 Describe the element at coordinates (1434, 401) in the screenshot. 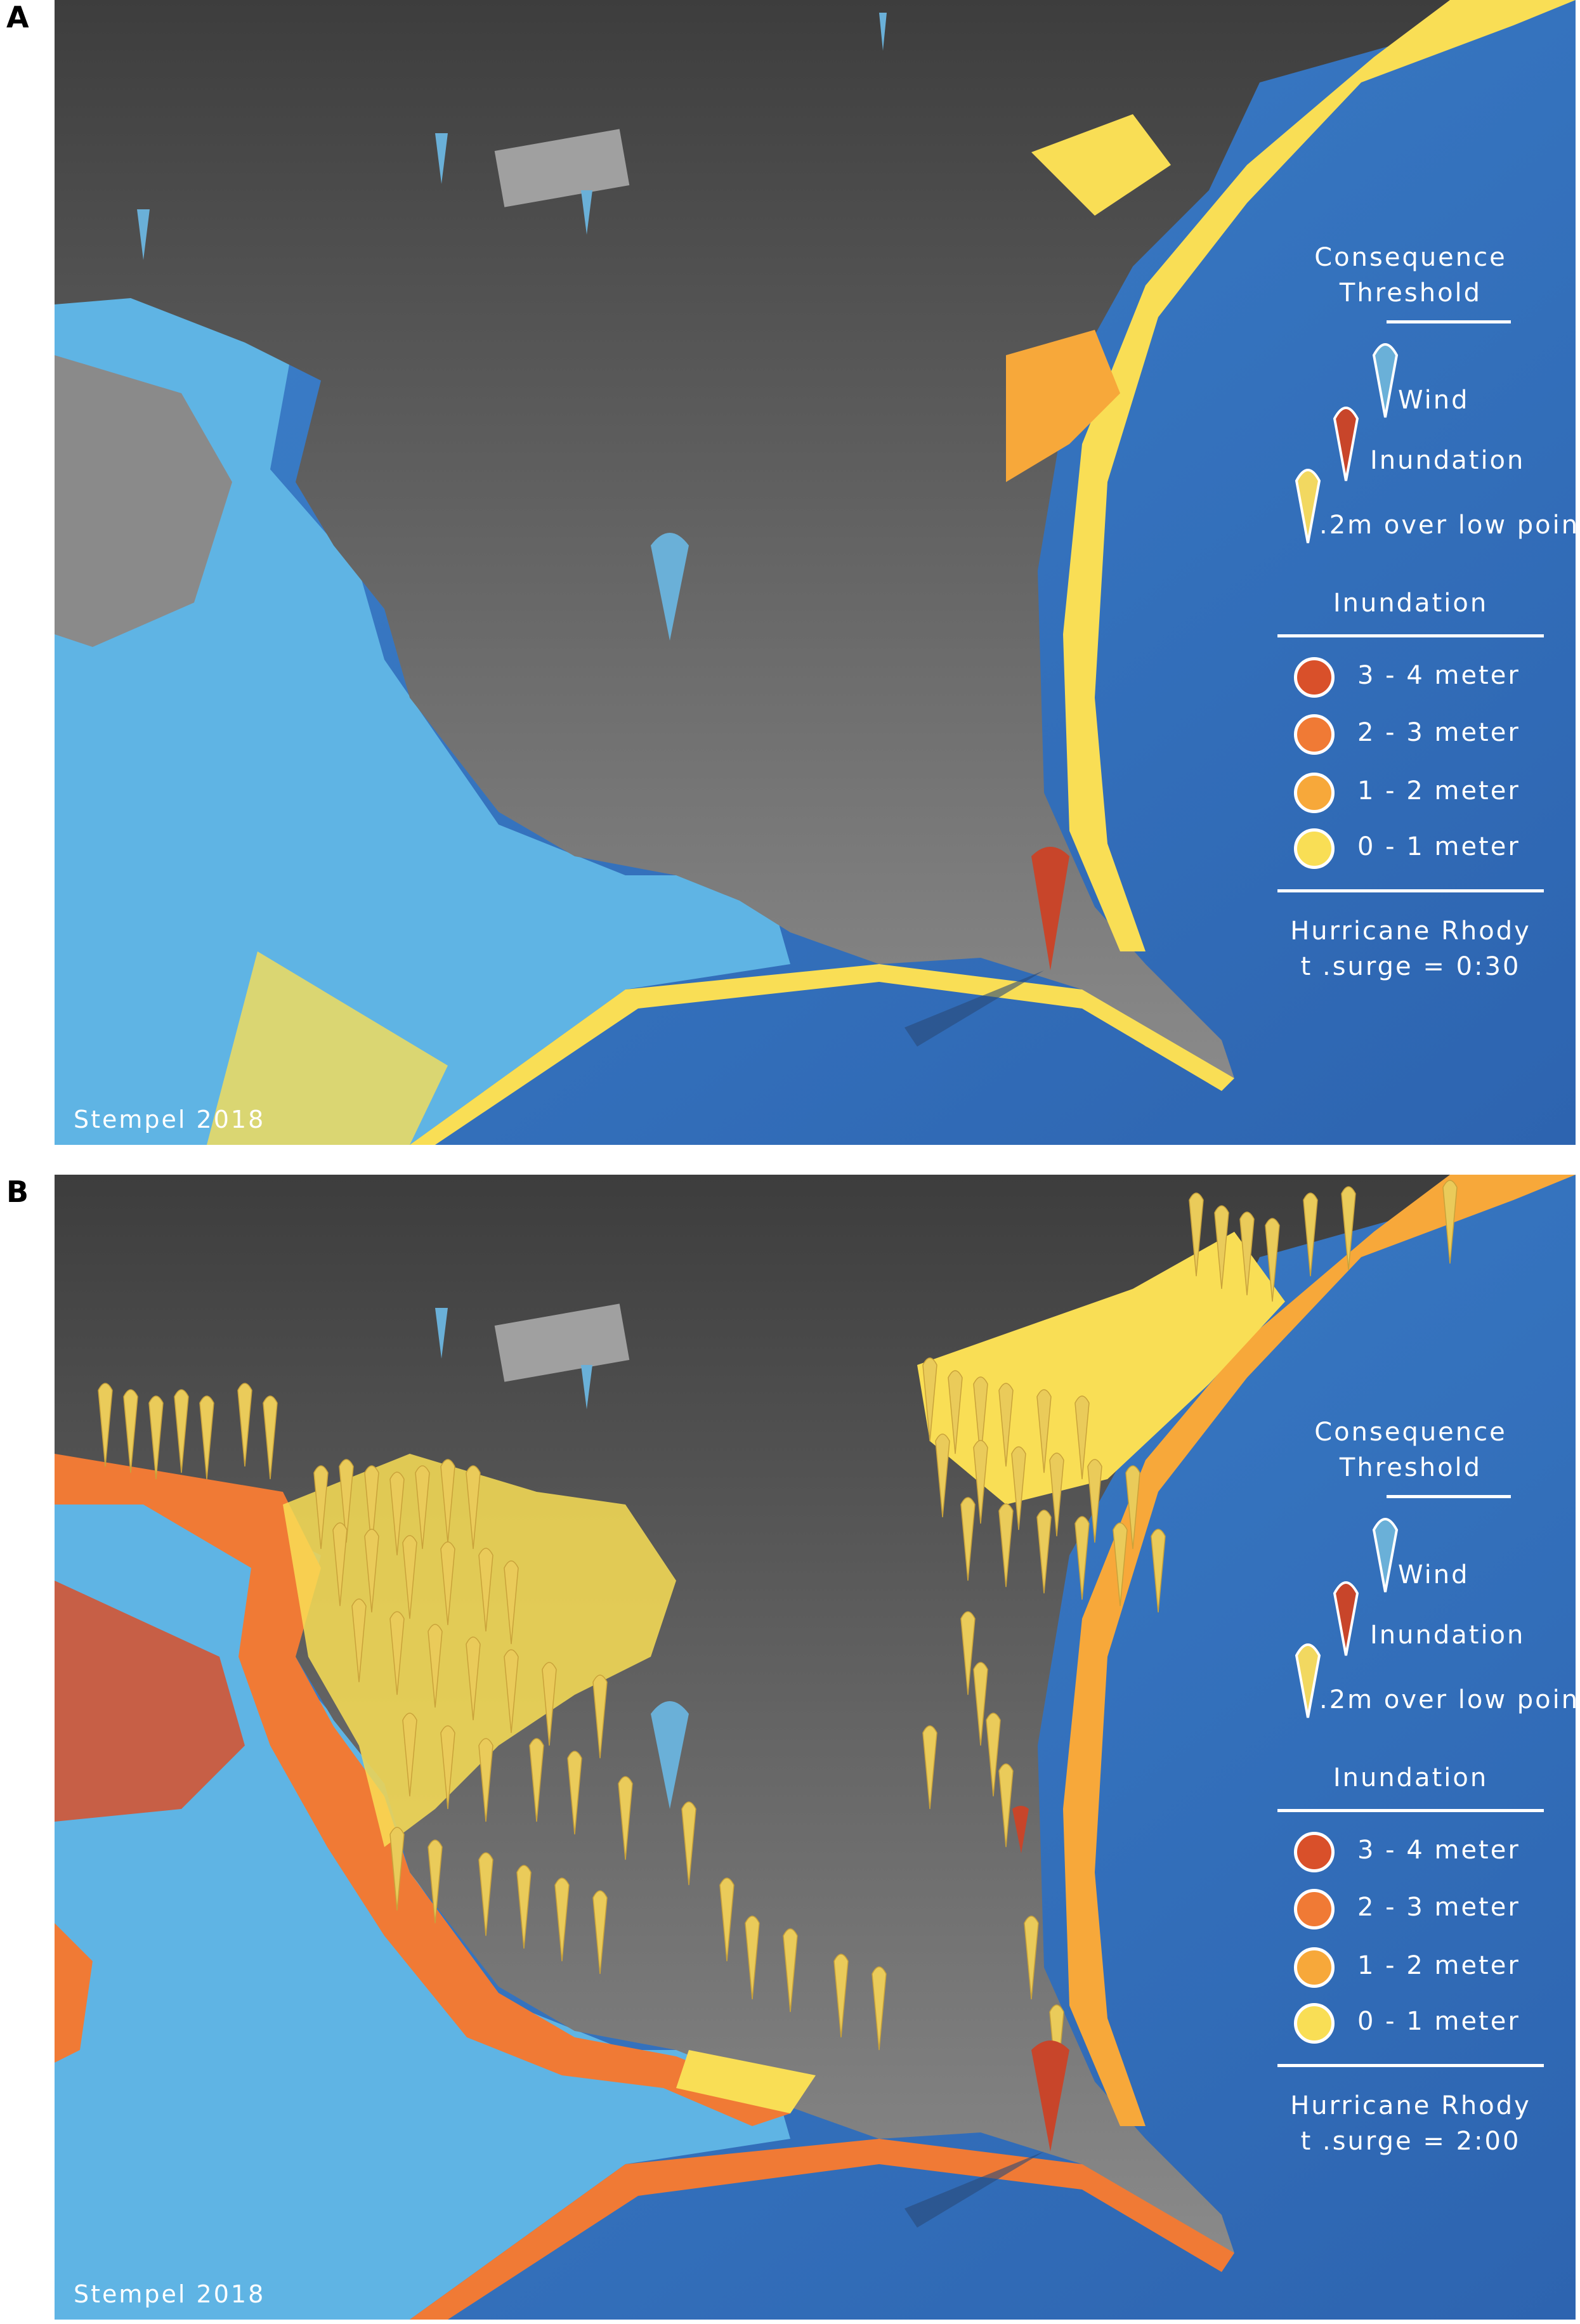

I see `wind-label: Wind` at that location.